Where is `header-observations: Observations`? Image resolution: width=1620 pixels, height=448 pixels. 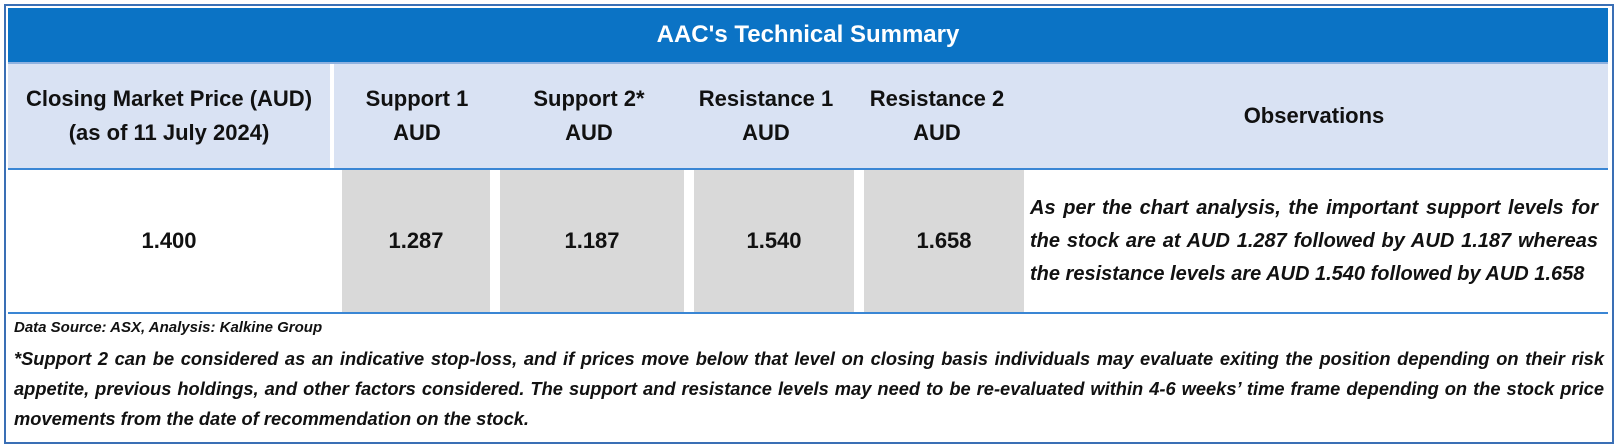
header-observations: Observations is located at coordinates (1314, 116).